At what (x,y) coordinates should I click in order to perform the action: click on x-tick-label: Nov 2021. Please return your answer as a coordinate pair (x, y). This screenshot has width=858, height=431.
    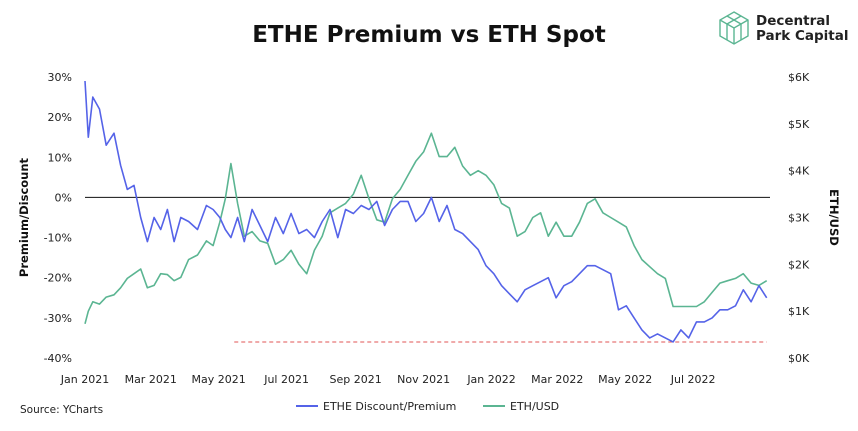
    Looking at the image, I should click on (423, 379).